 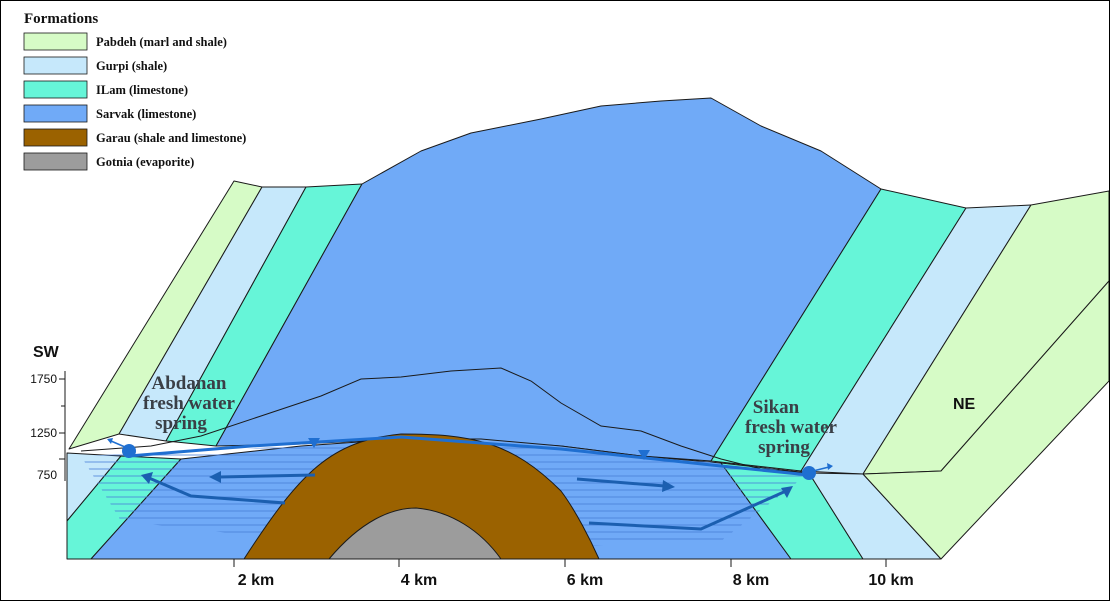 I want to click on sikan-spring-label: Sikan fresh water spring, so click(x=791, y=427).